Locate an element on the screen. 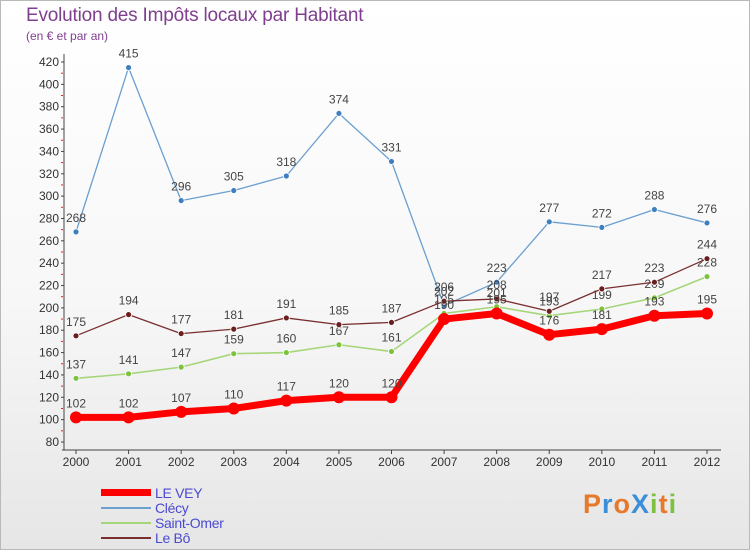  data-label: 217 is located at coordinates (602, 275).